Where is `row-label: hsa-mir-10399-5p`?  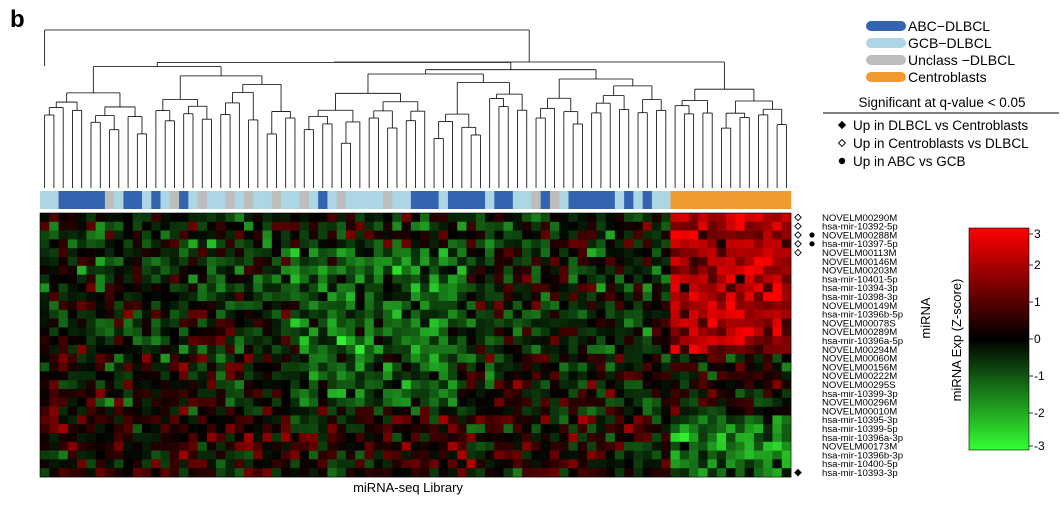
row-label: hsa-mir-10399-5p is located at coordinates (860, 429).